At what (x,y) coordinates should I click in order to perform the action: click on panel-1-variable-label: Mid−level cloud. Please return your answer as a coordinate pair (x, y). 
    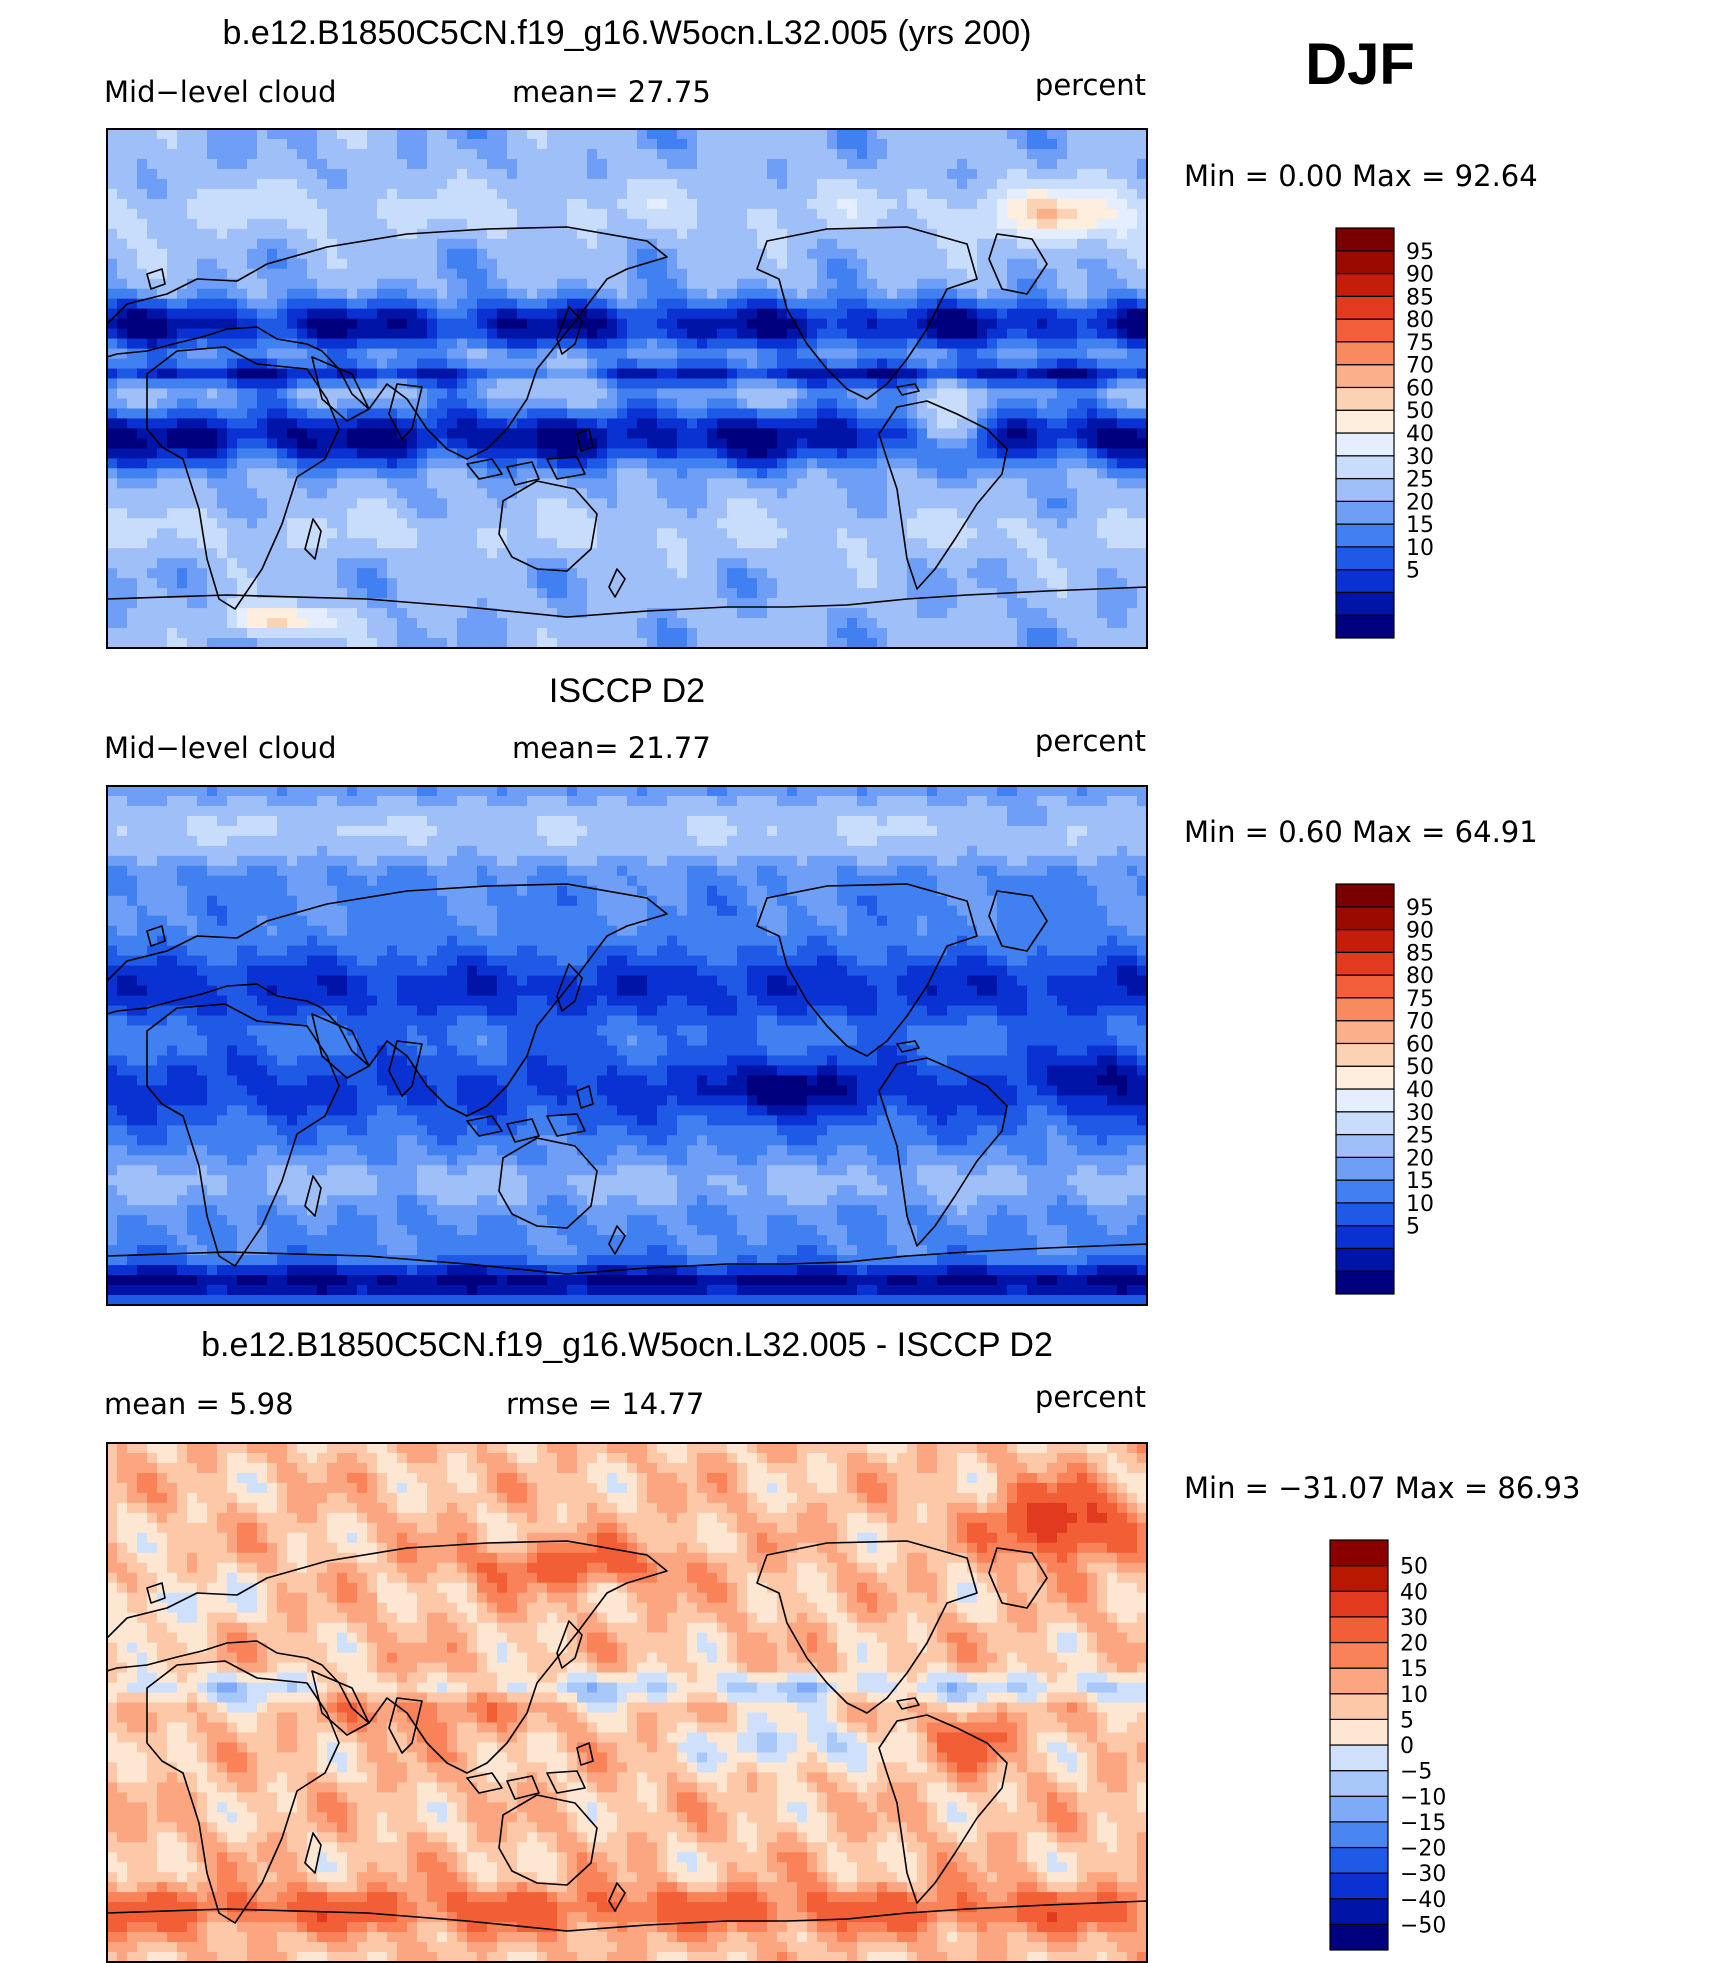
    Looking at the image, I should click on (220, 92).